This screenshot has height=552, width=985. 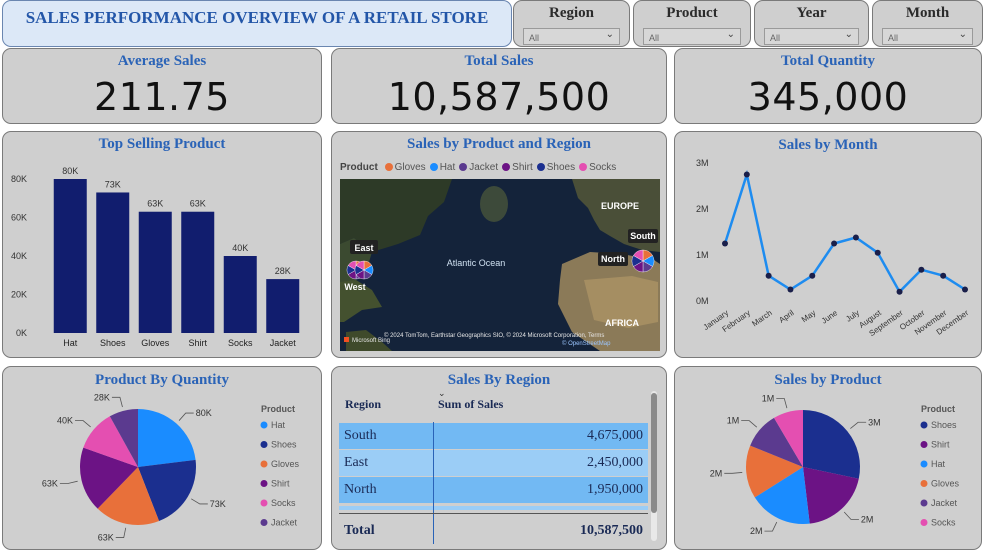 I want to click on table-scrollbar, so click(x=654, y=466).